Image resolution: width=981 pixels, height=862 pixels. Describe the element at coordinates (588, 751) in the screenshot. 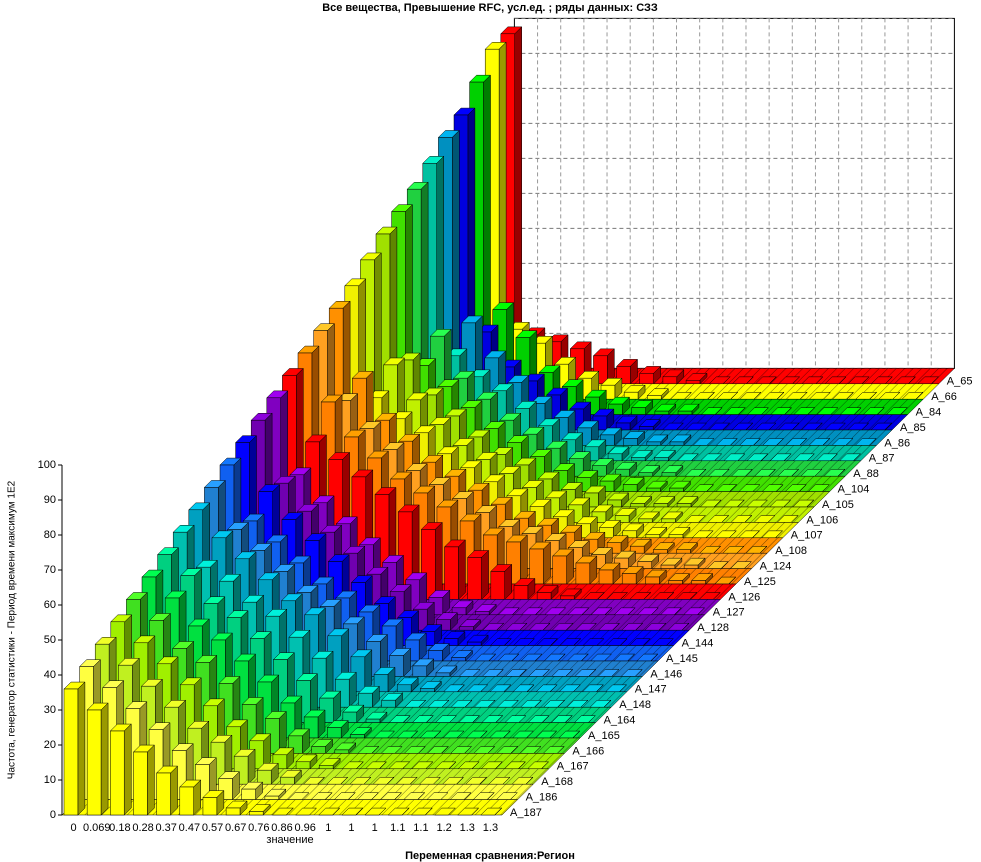

I see `series-label: A_166` at that location.